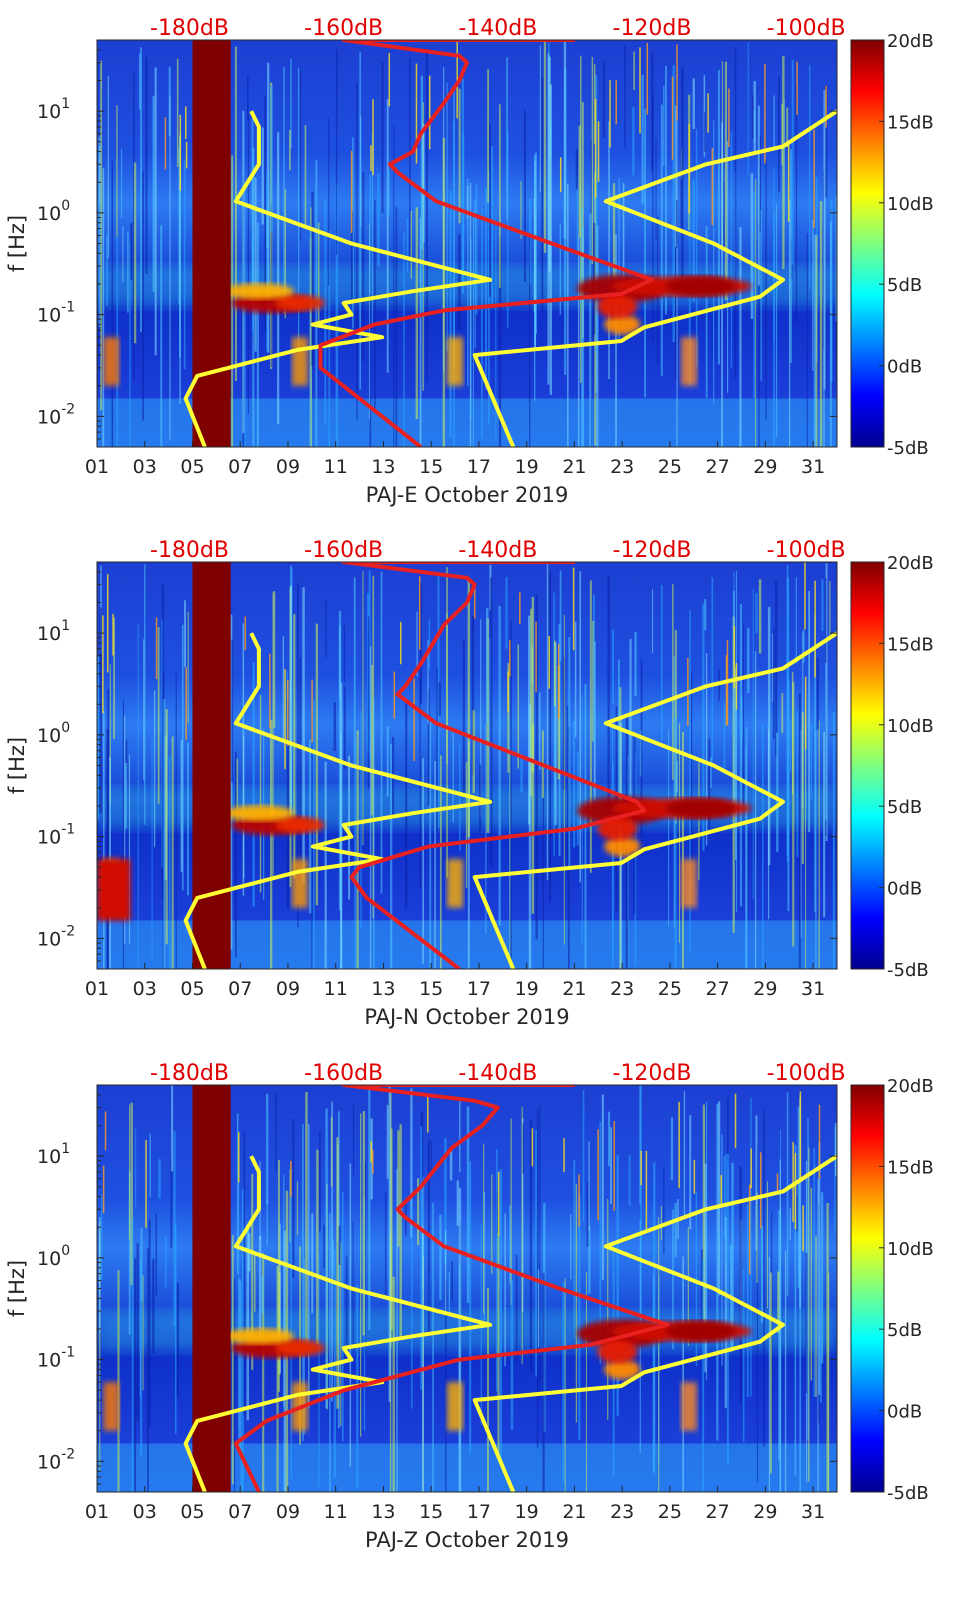 This screenshot has height=1599, width=962. Describe the element at coordinates (652, 1073) in the screenshot. I see `top-db-label: -120dB` at that location.